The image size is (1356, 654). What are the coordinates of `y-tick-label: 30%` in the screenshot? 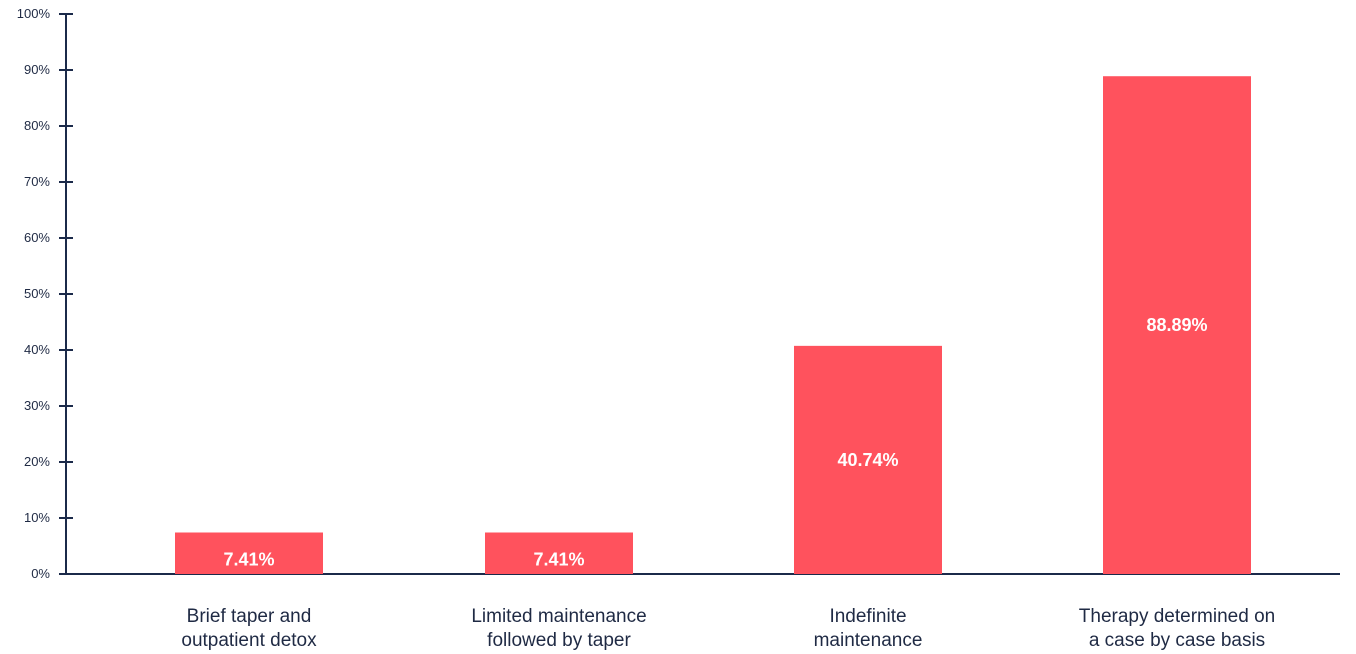 It's located at (37, 405).